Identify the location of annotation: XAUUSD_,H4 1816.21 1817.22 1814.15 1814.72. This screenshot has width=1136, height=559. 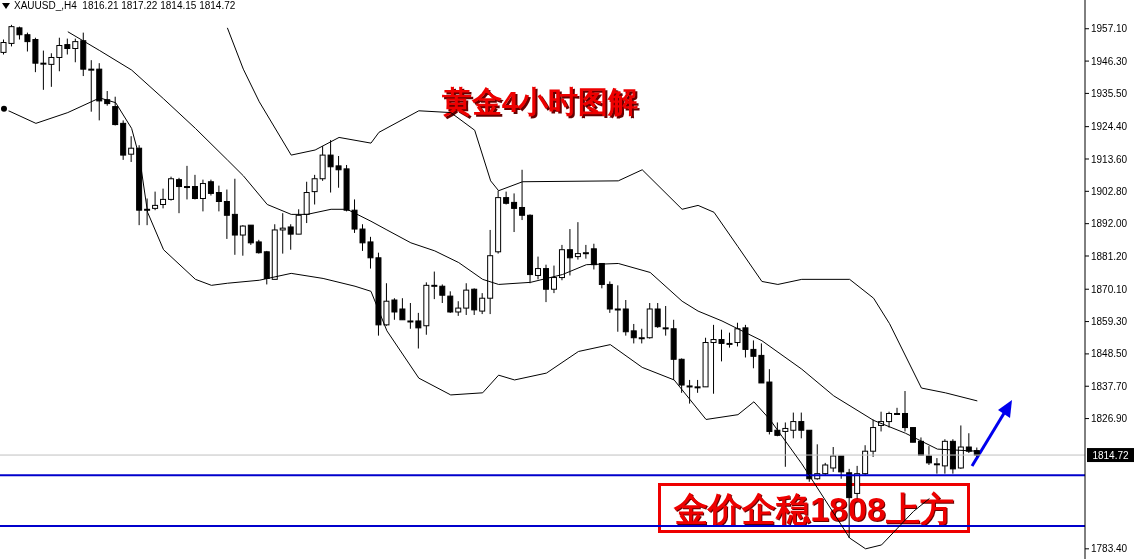
(125, 5).